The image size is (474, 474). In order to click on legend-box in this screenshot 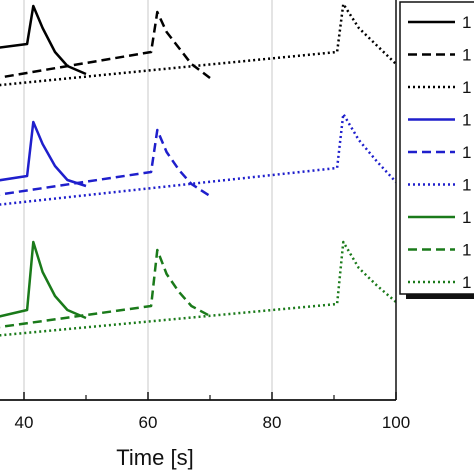, I will do `click(436, 148)`.